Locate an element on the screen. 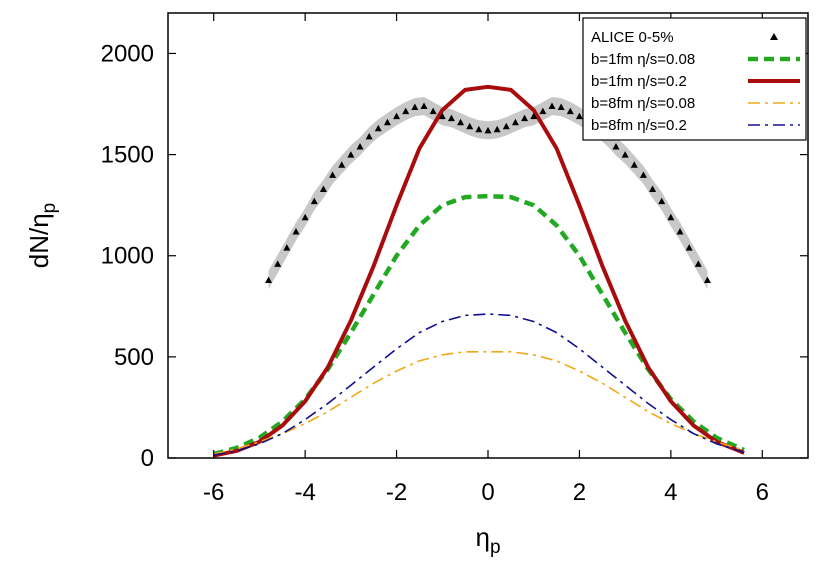  legend-label: ALICE 0-5% is located at coordinates (632, 37).